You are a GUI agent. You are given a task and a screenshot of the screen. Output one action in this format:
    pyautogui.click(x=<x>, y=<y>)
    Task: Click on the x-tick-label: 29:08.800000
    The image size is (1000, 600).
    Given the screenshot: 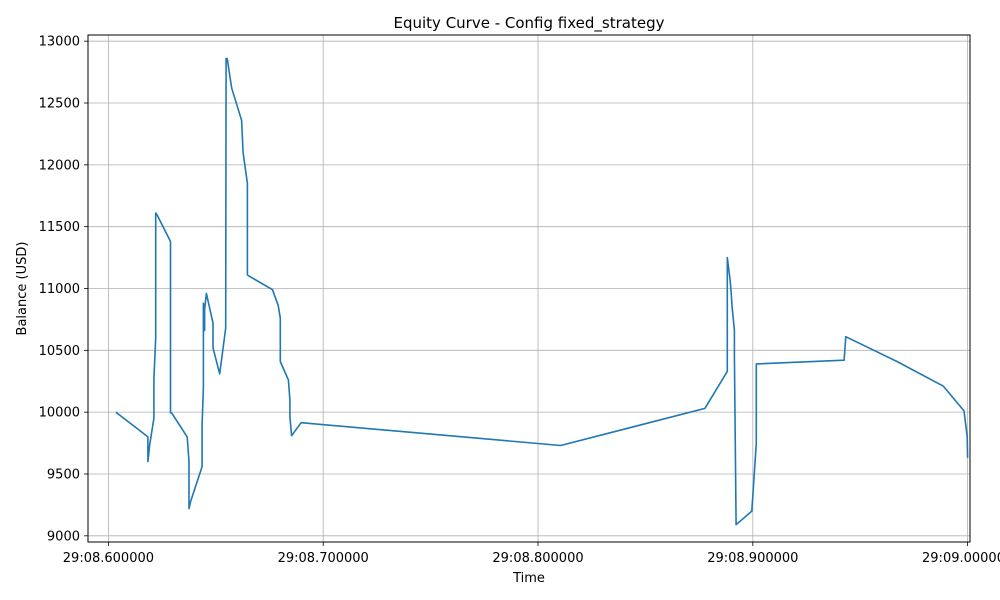 What is the action you would take?
    pyautogui.click(x=537, y=558)
    